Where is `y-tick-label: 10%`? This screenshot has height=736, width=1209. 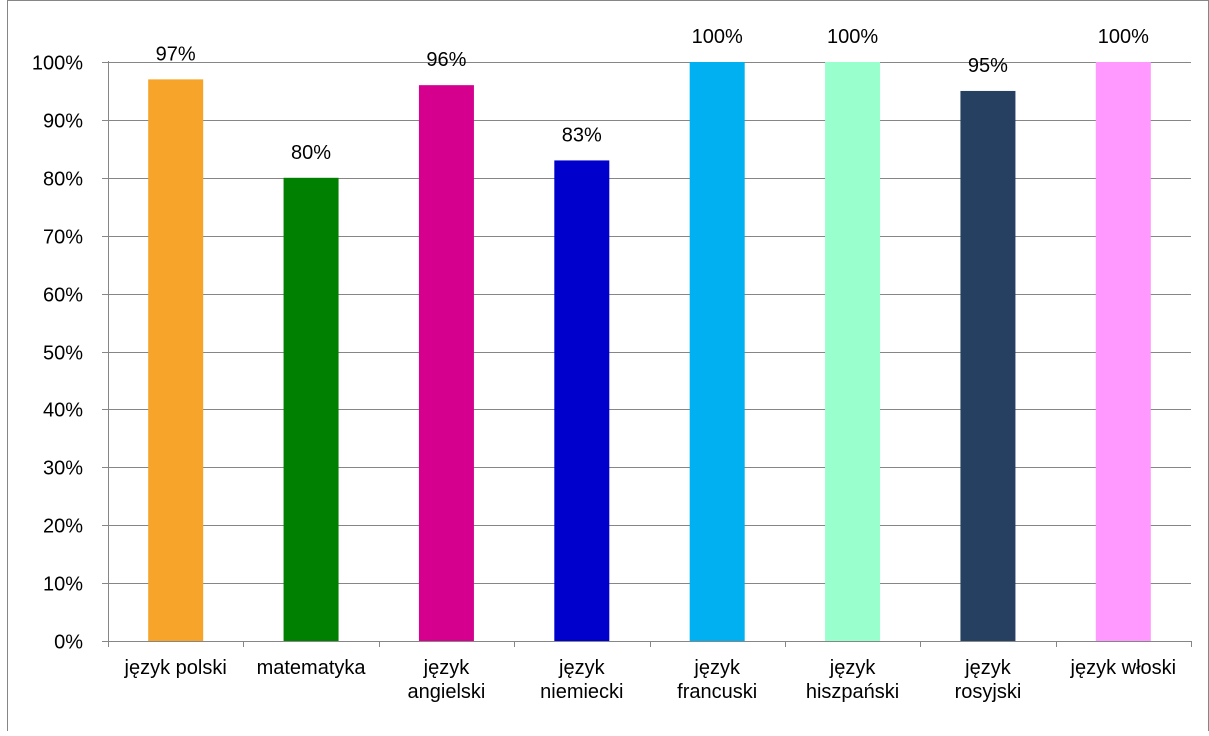
y-tick-label: 10% is located at coordinates (63, 585).